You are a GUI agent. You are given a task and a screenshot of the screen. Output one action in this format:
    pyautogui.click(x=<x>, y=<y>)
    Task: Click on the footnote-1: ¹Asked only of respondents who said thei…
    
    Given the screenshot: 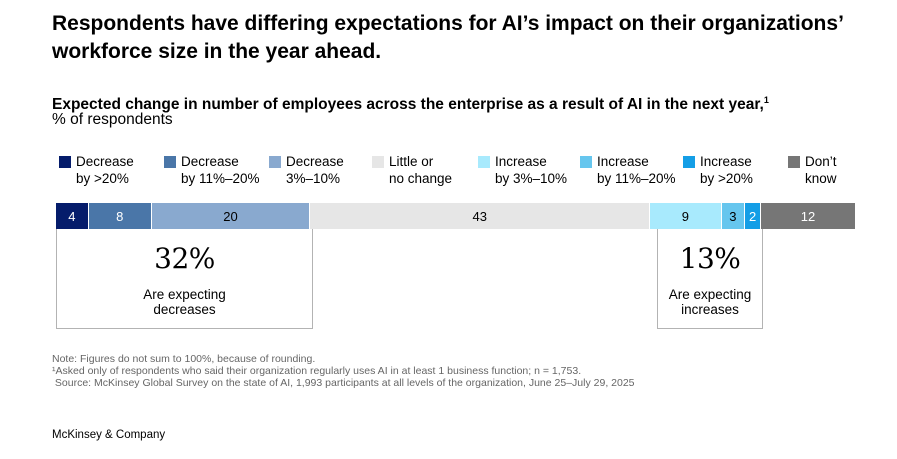 What is the action you would take?
    pyautogui.click(x=317, y=371)
    